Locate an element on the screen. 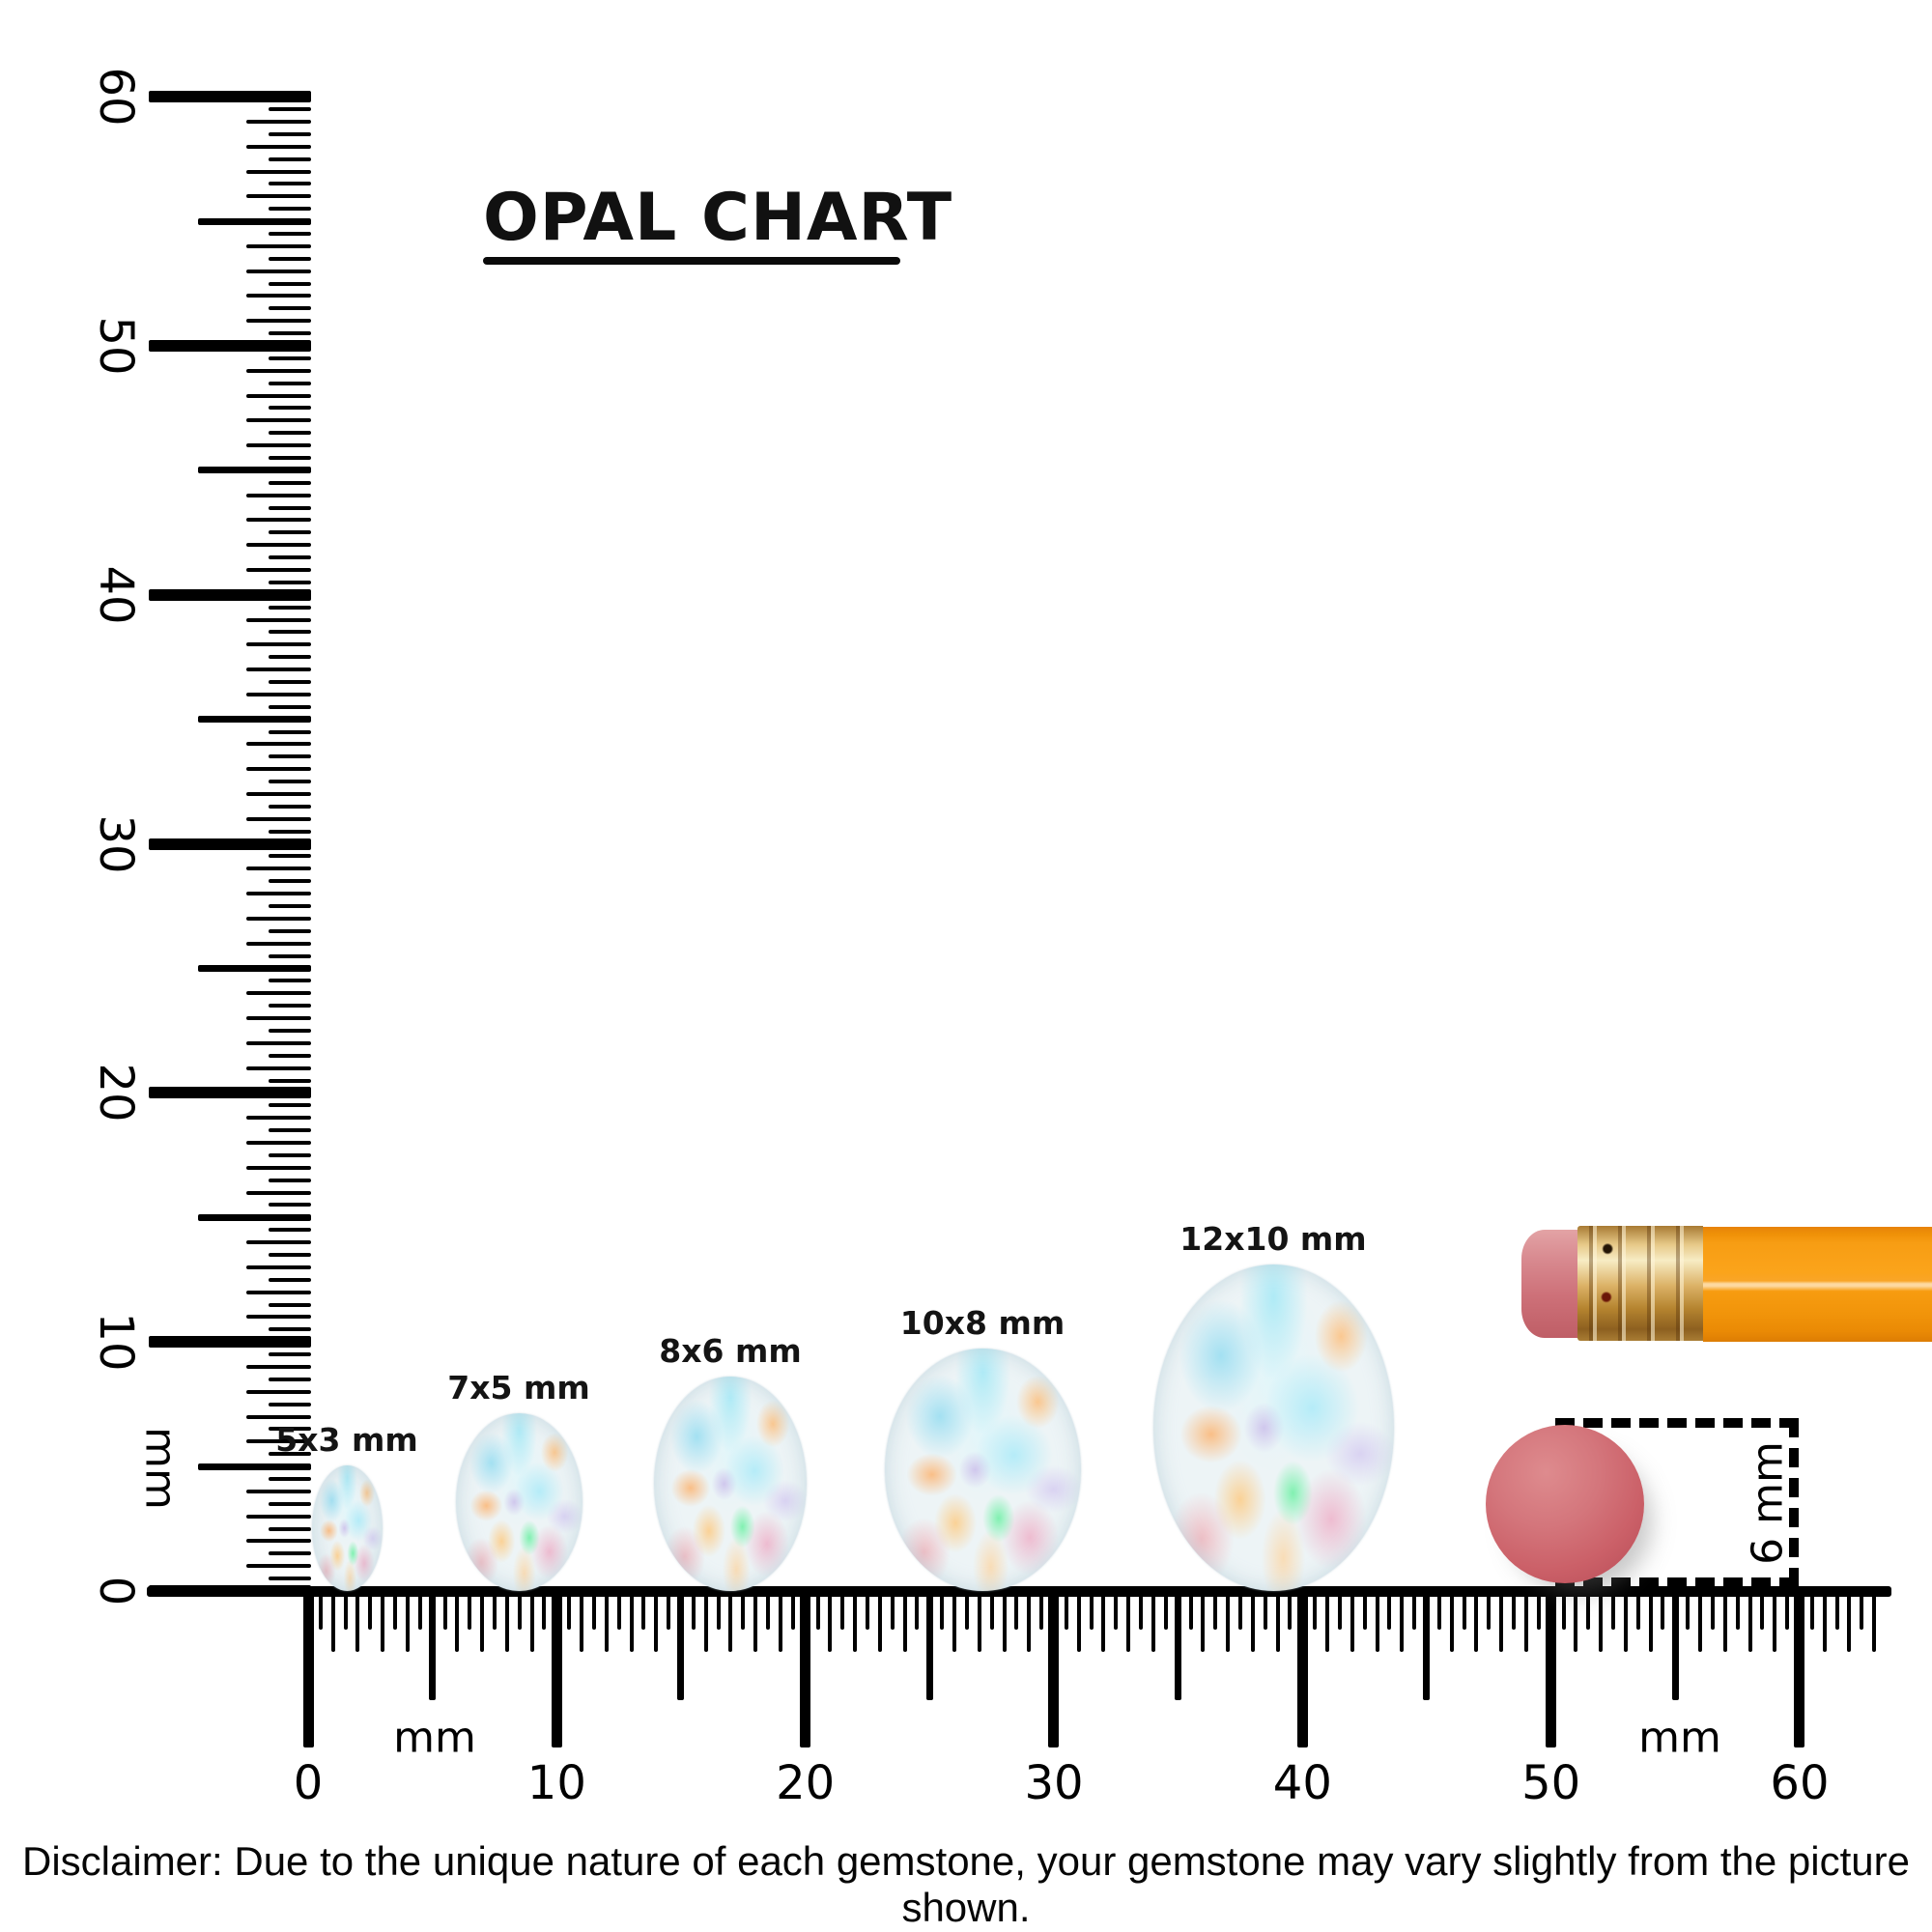 This screenshot has width=1932, height=1932. opal-gem-10x8 is located at coordinates (982, 1470).